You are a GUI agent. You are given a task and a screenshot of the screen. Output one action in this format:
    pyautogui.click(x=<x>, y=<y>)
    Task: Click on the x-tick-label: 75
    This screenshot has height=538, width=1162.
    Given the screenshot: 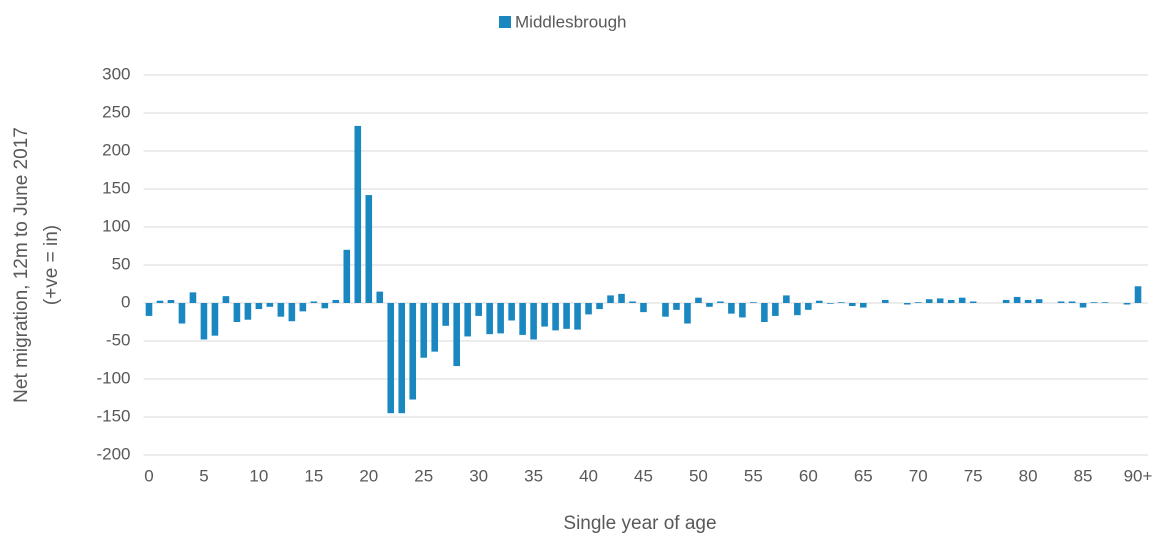 What is the action you would take?
    pyautogui.click(x=973, y=475)
    